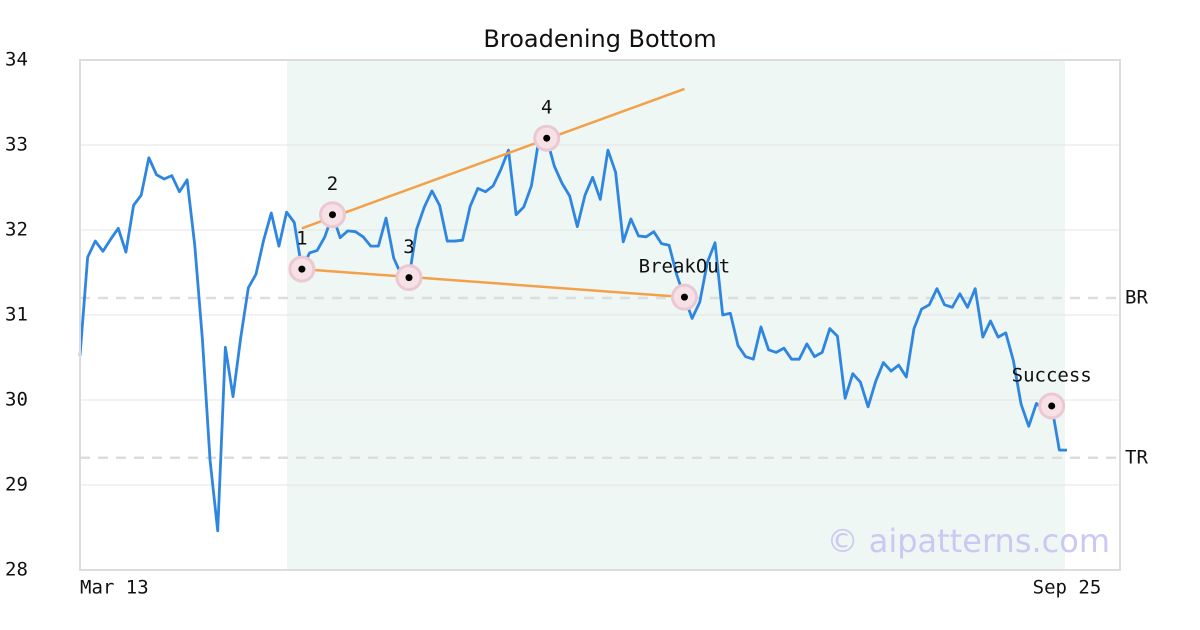  Describe the element at coordinates (968, 541) in the screenshot. I see `watermark: © aipatterns.com` at that location.